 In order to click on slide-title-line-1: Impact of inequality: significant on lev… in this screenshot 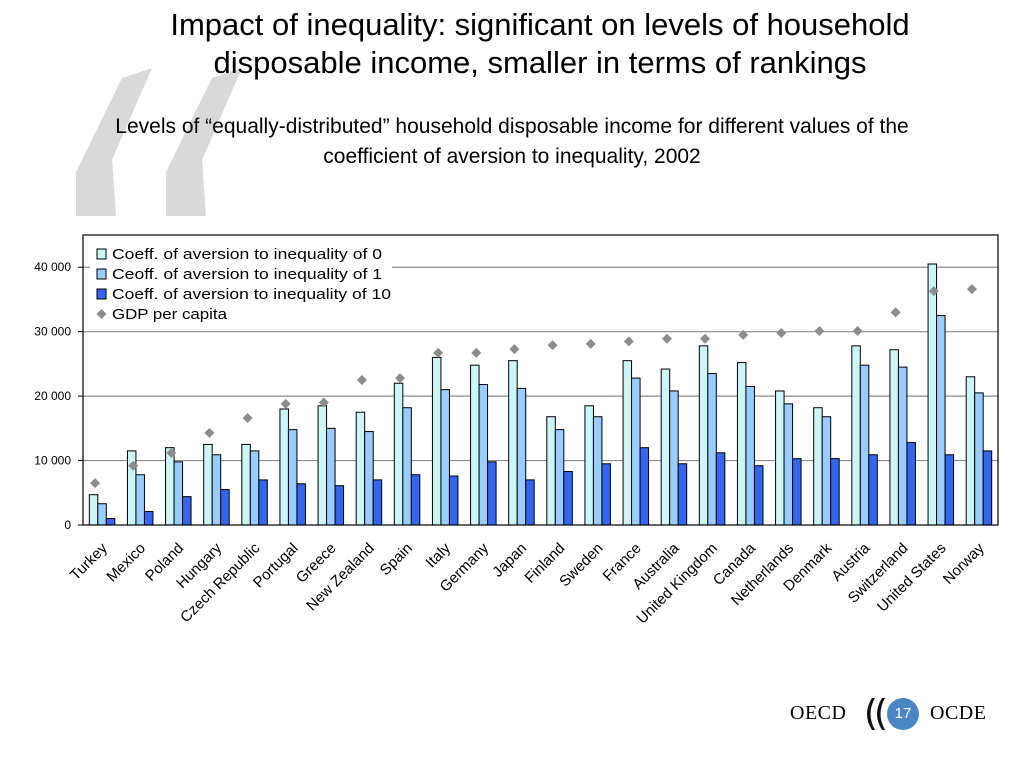, I will do `click(540, 24)`.